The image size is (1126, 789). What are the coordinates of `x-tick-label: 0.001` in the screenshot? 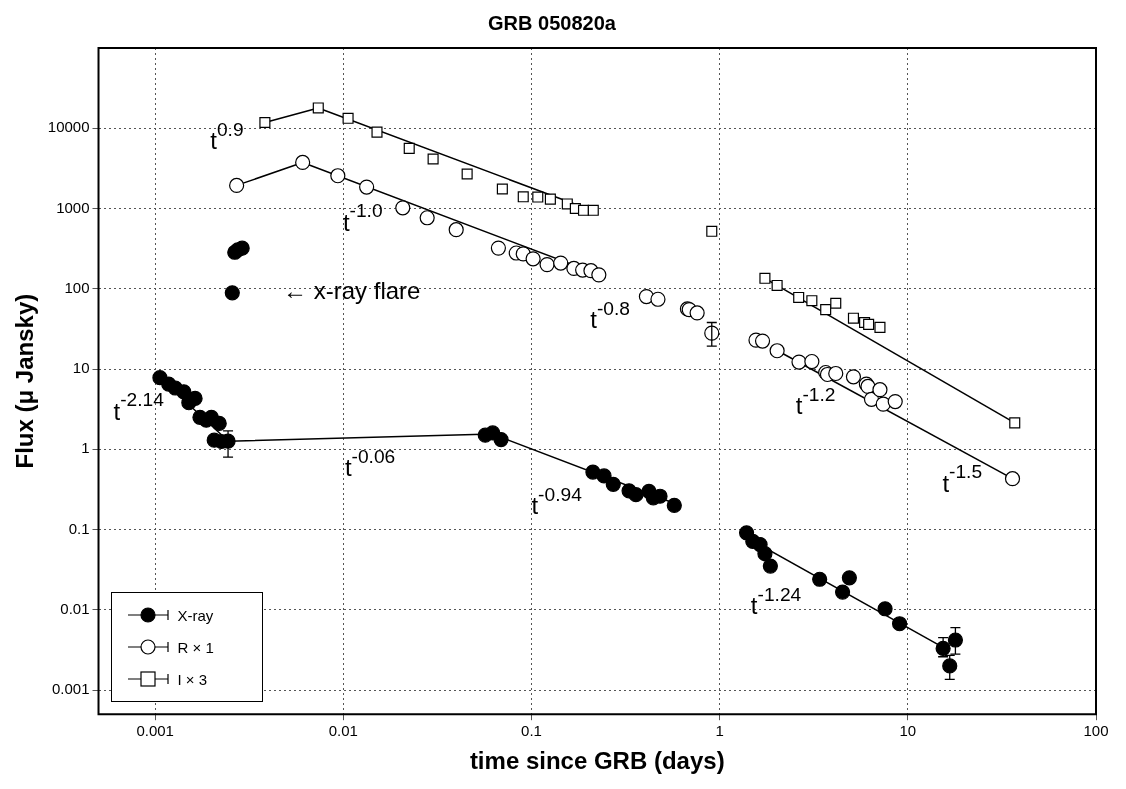 It's located at (155, 731).